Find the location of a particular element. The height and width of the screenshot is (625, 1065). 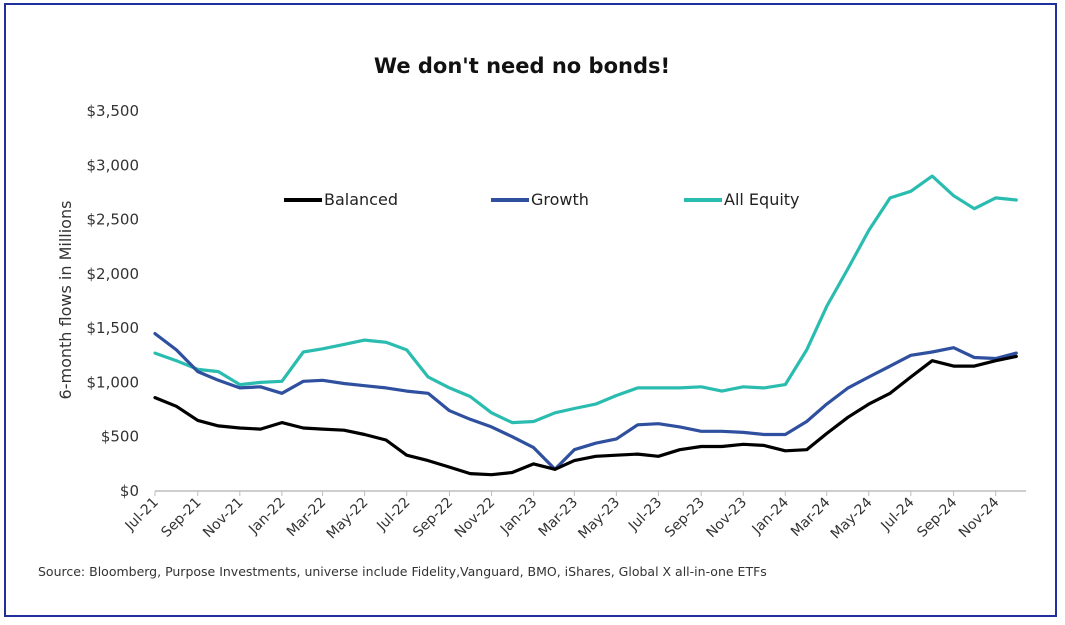

y-tick-label: $2,500 is located at coordinates (113, 220).